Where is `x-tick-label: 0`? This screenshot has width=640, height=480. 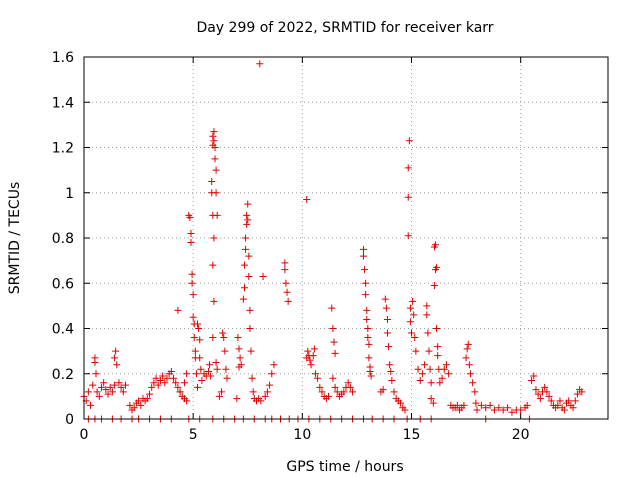
x-tick-label: 0 is located at coordinates (84, 435).